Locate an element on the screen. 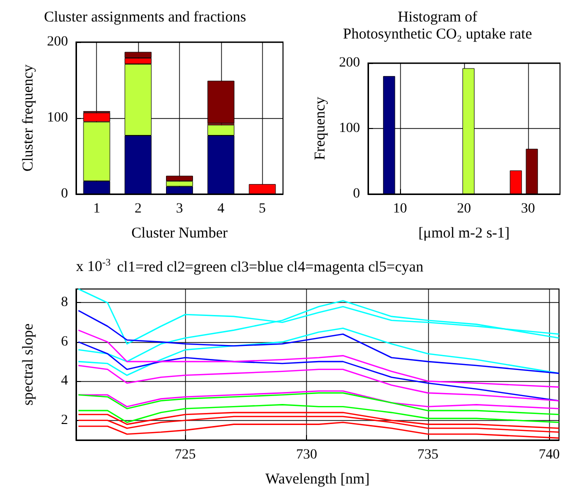 The image size is (585, 497). x-tick-label: 2 is located at coordinates (138, 209).